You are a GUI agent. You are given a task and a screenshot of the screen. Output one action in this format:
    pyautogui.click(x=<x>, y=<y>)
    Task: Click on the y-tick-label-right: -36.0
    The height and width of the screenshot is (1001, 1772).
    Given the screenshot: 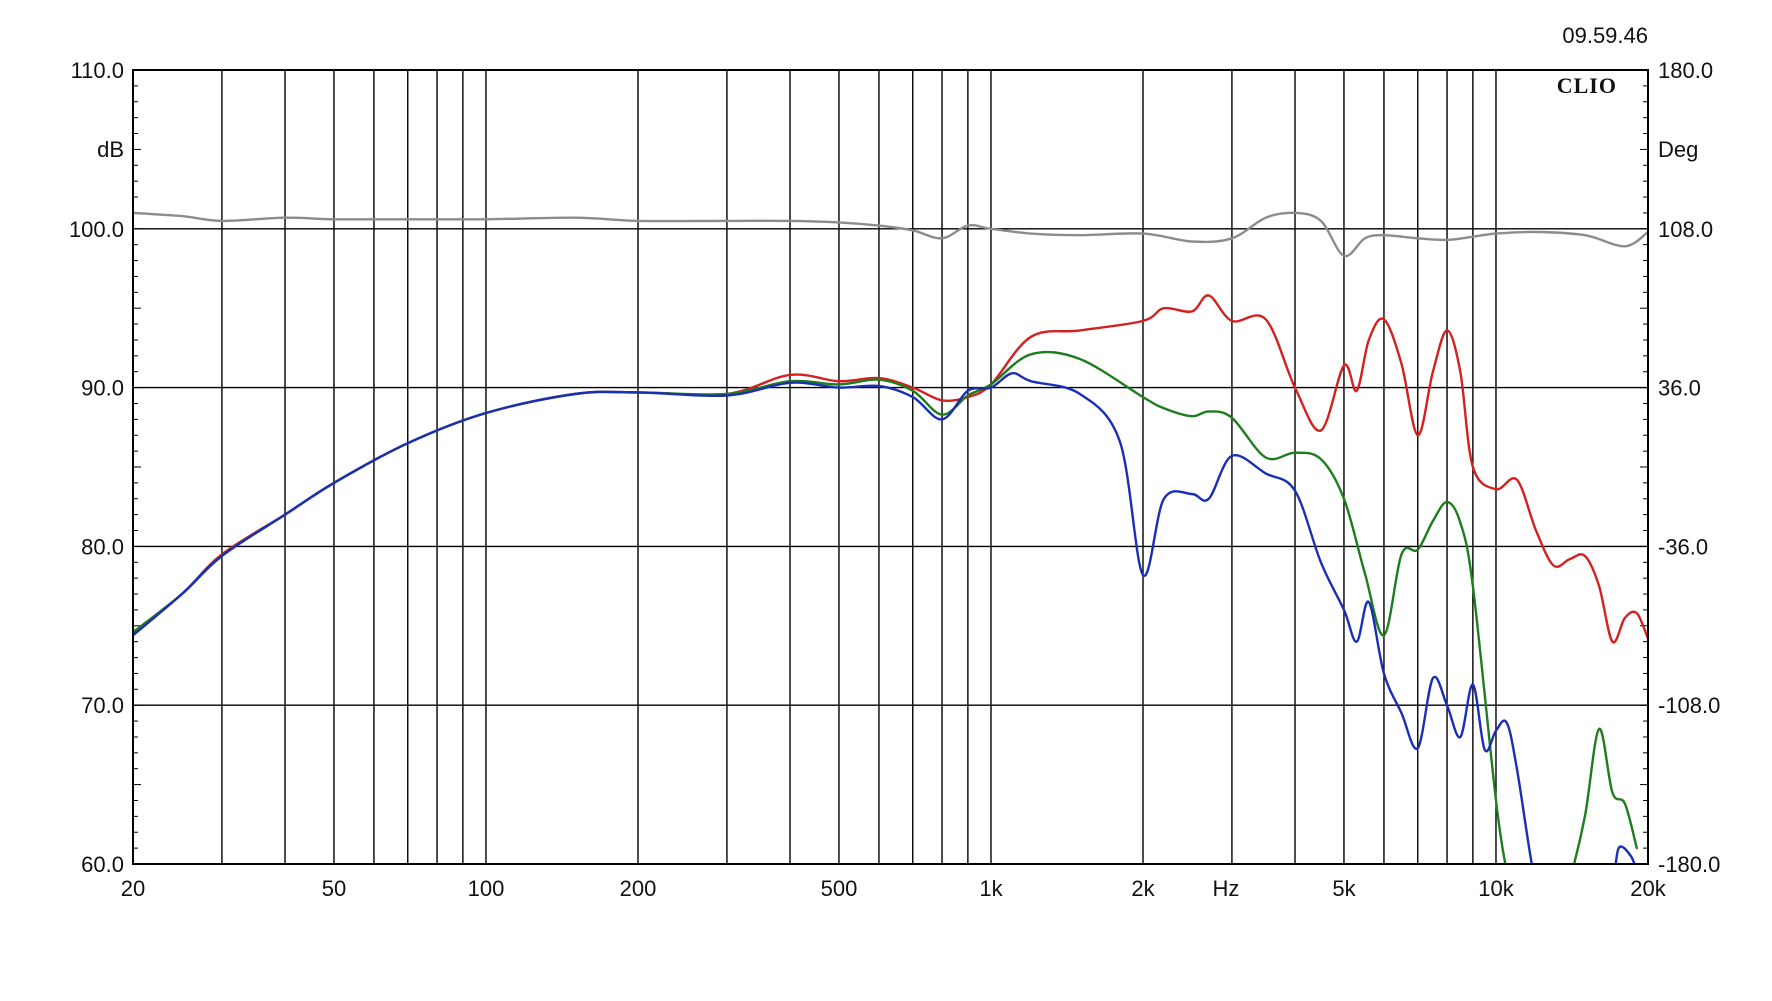 What is the action you would take?
    pyautogui.click(x=1683, y=546)
    